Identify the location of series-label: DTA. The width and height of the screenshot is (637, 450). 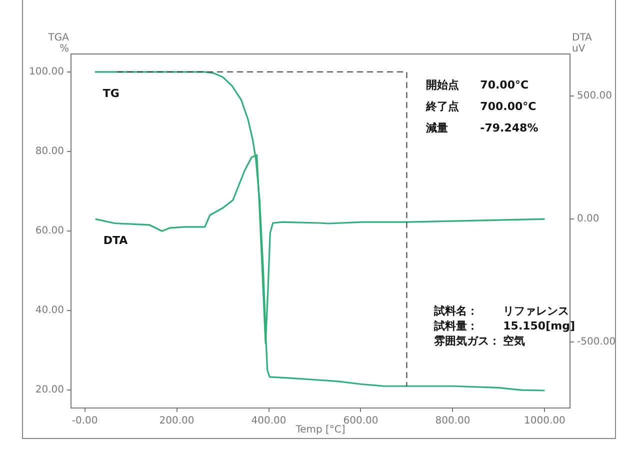
(115, 240).